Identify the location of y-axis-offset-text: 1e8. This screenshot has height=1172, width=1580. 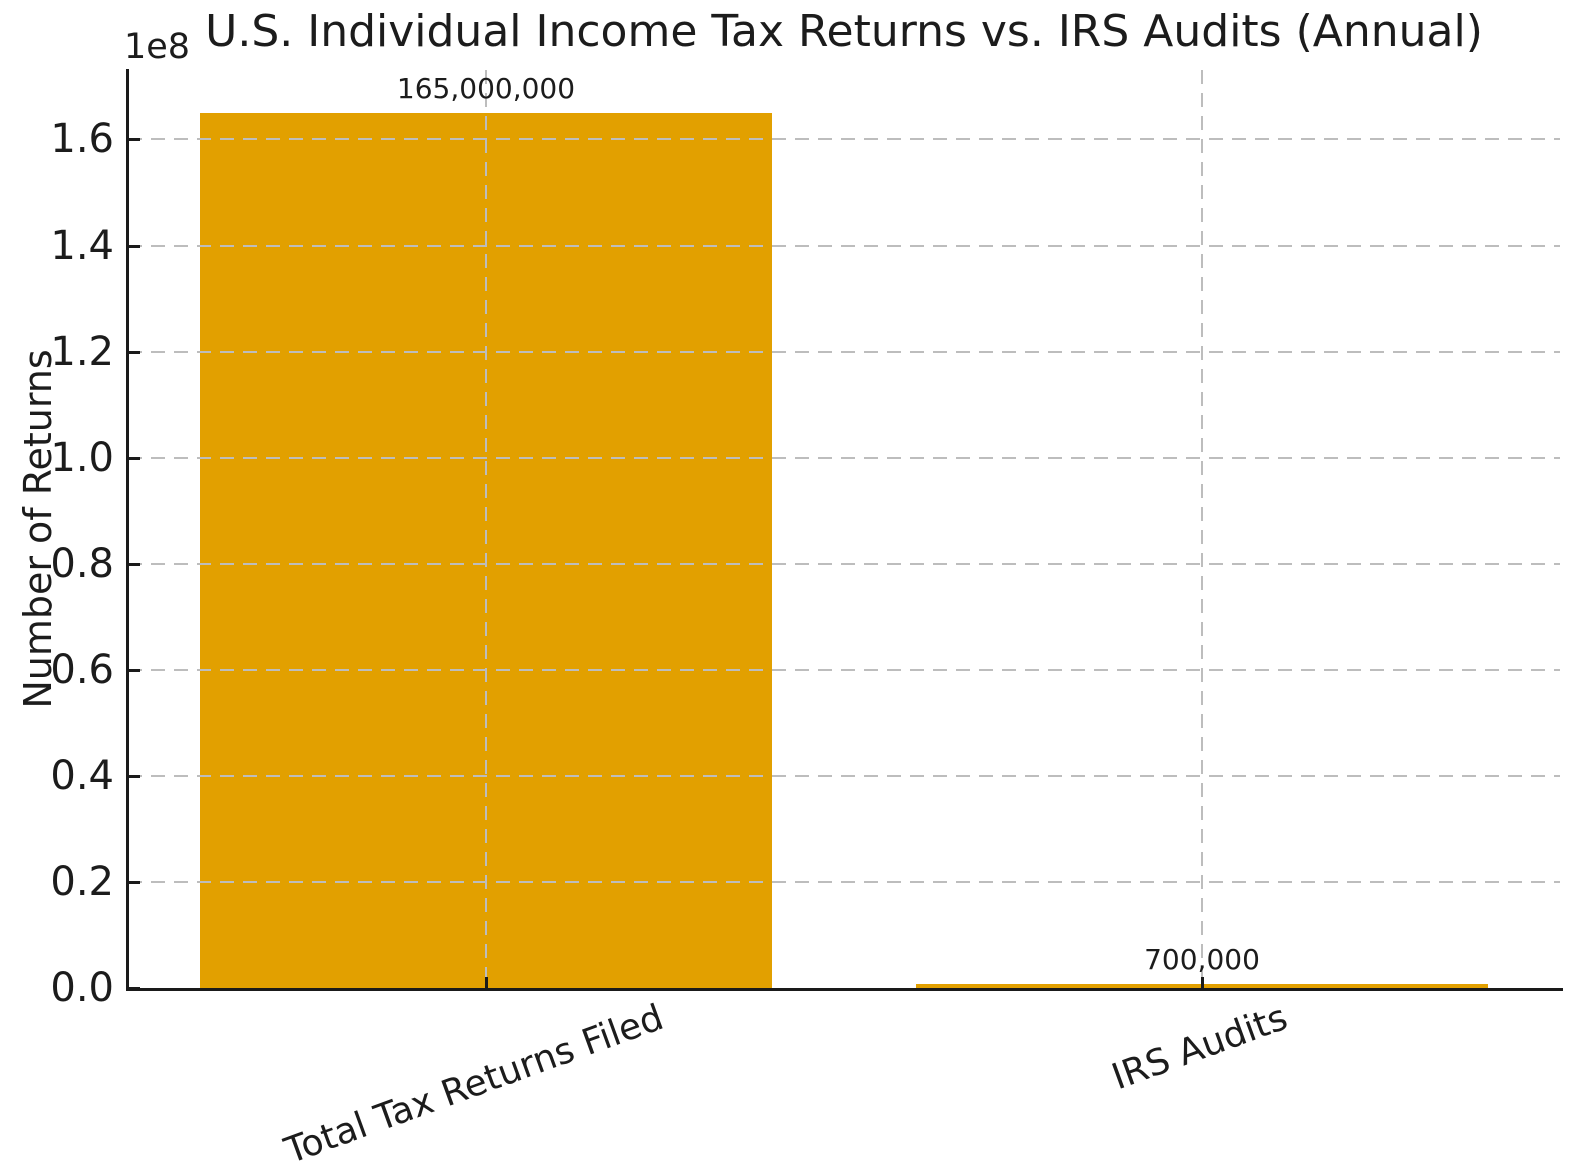
(157, 47).